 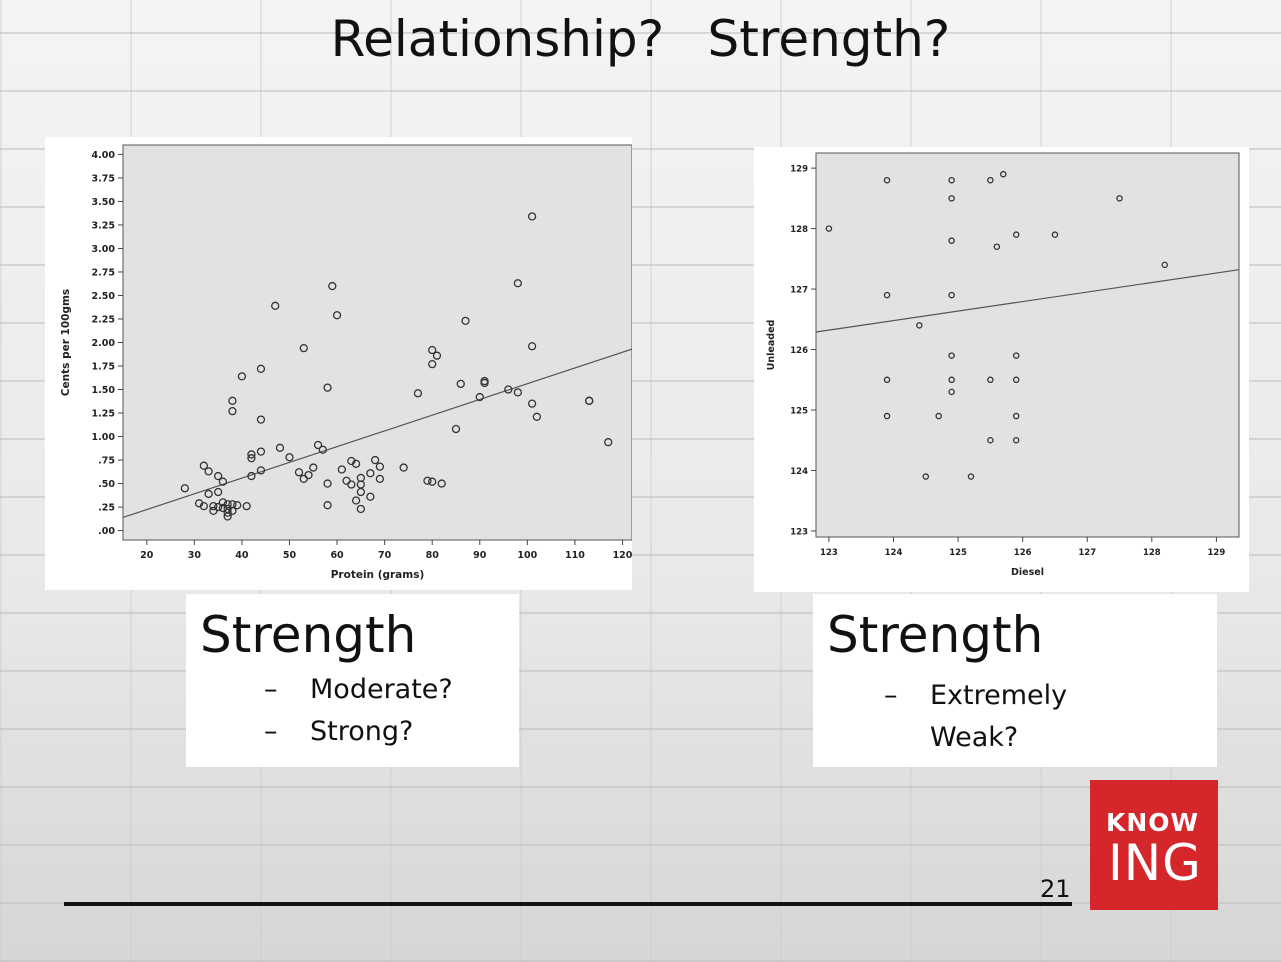 I want to click on logo-line-1: KNOW, so click(x=1153, y=822).